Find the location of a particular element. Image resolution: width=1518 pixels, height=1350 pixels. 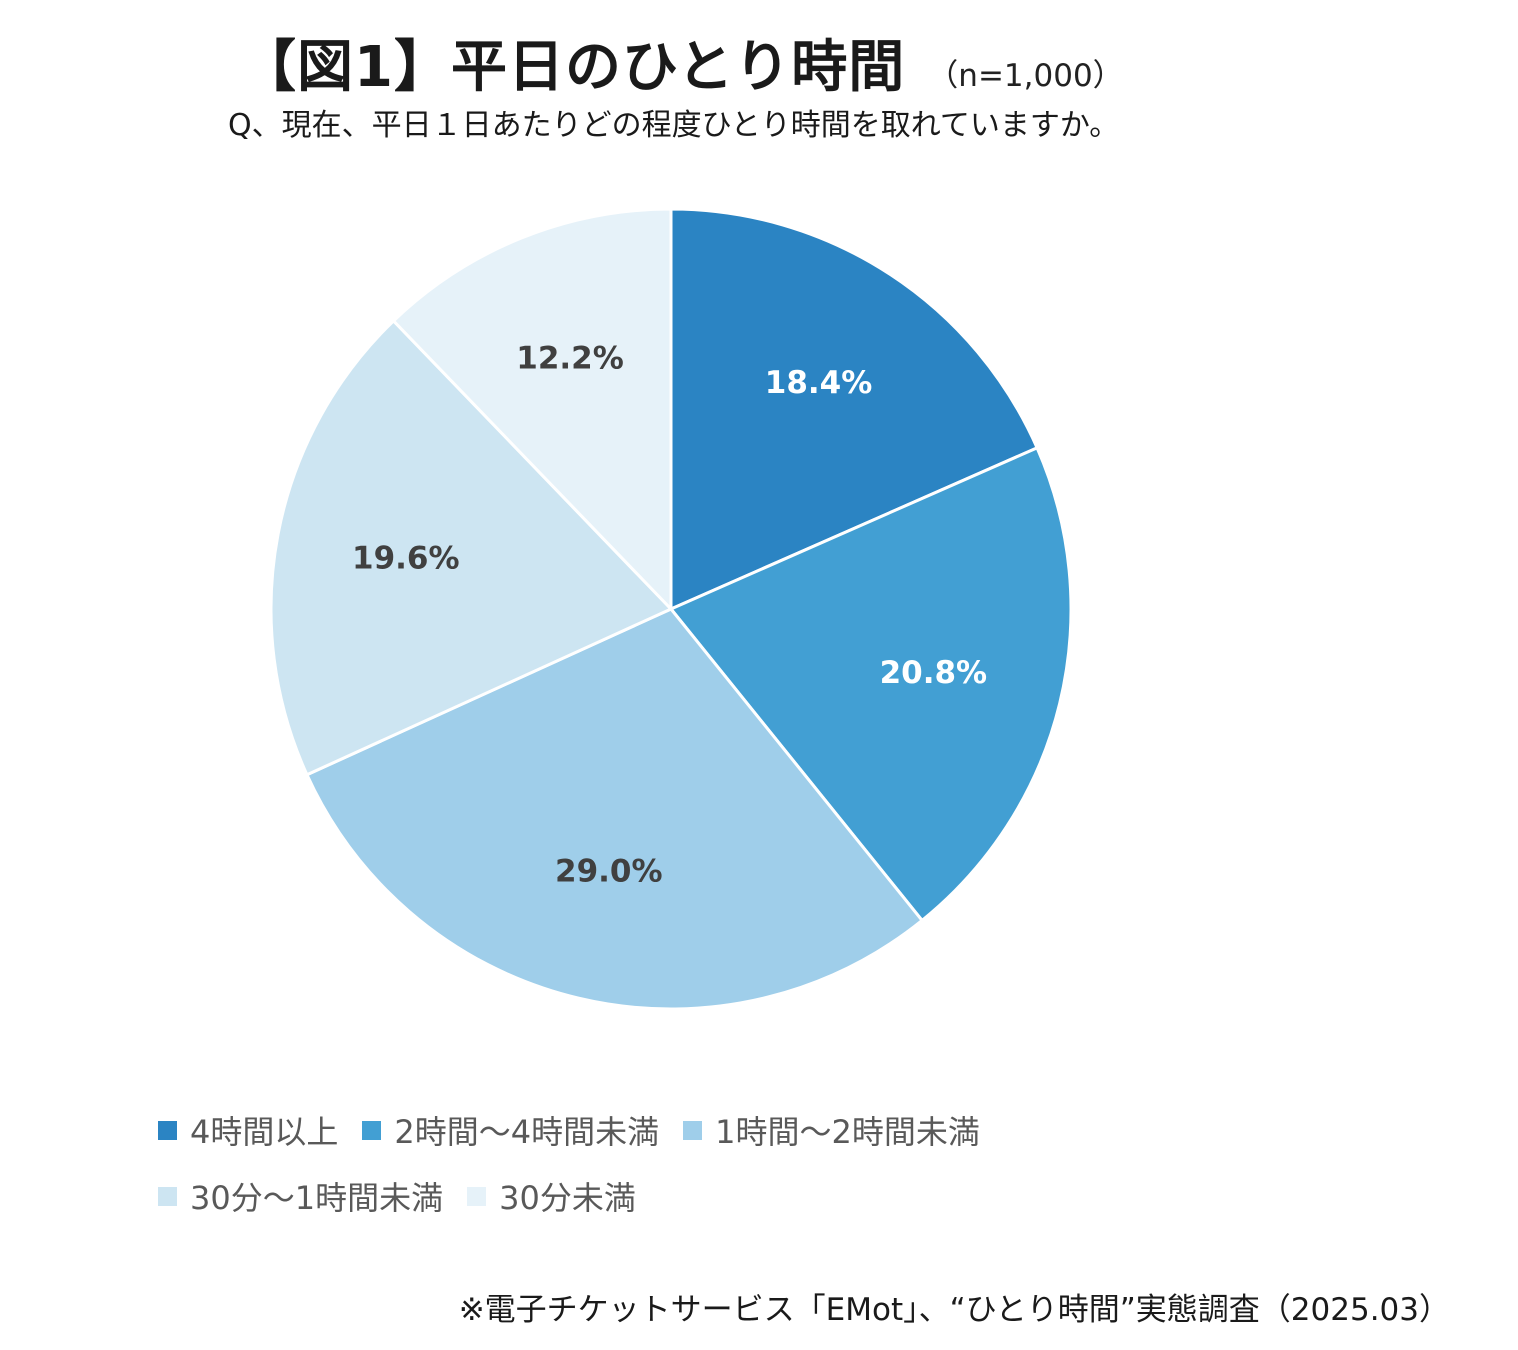

source-footnote: ※電子チケットサービス「EMot」、“ひとり時間”実態調査（2025.03） is located at coordinates (954, 1310).